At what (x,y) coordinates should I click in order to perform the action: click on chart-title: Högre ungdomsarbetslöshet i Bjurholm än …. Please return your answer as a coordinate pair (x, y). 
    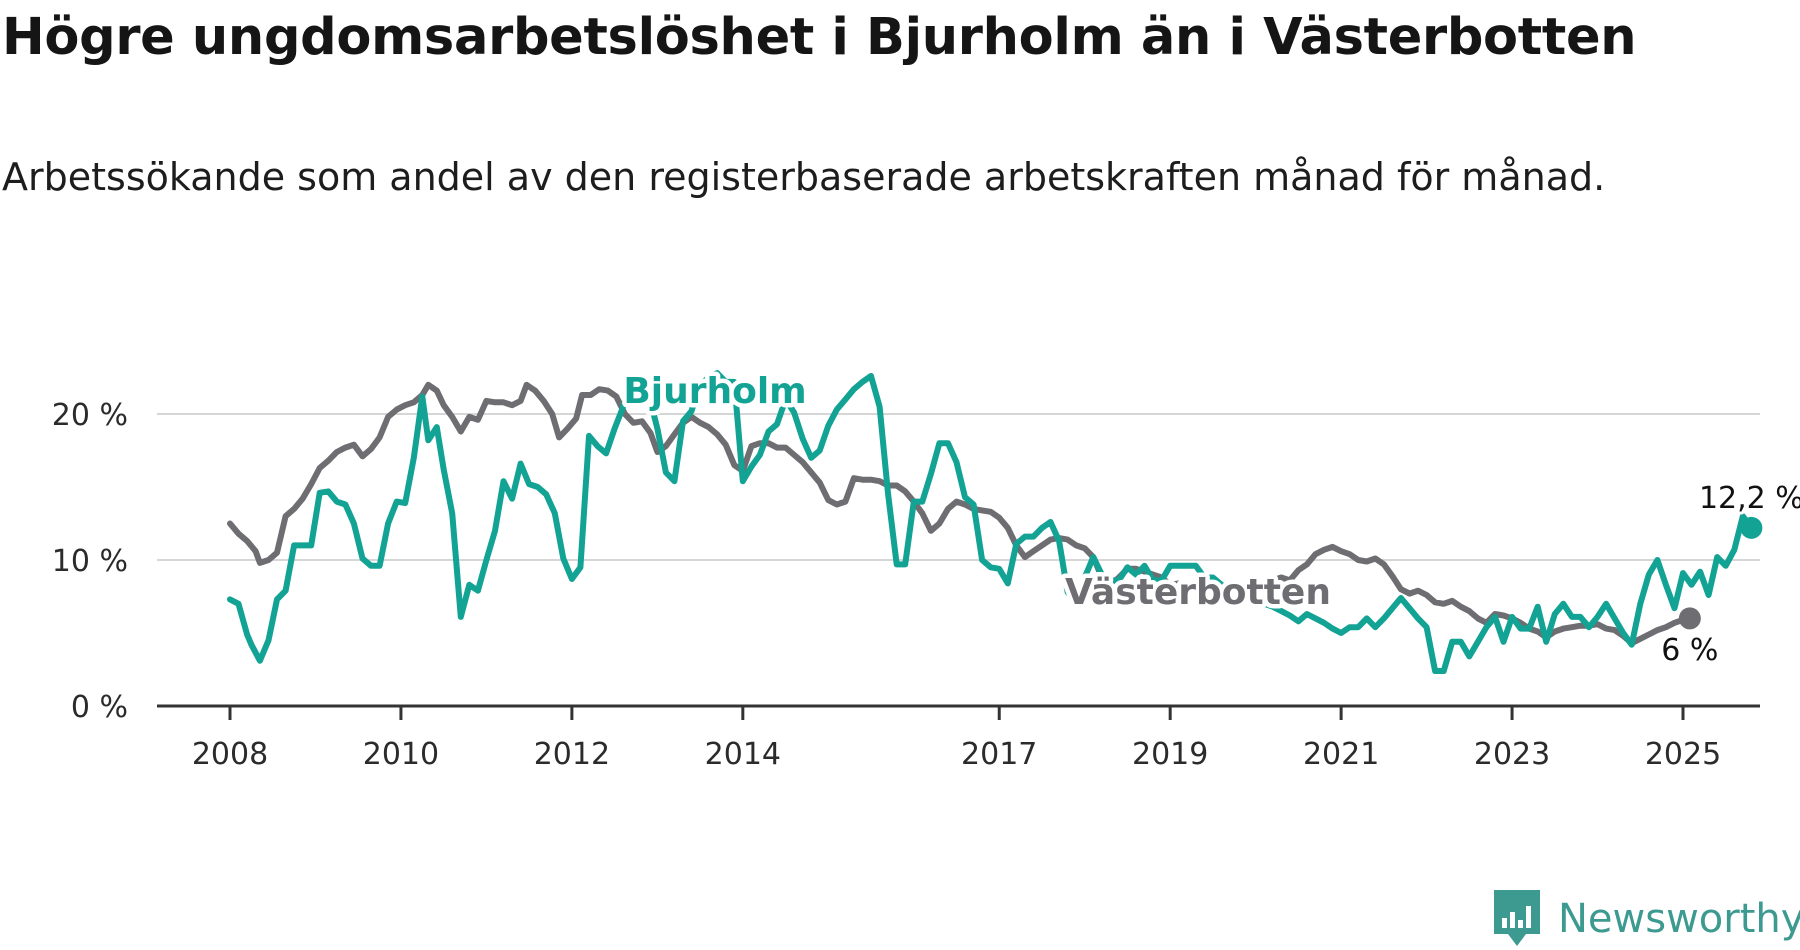
    Looking at the image, I should click on (819, 37).